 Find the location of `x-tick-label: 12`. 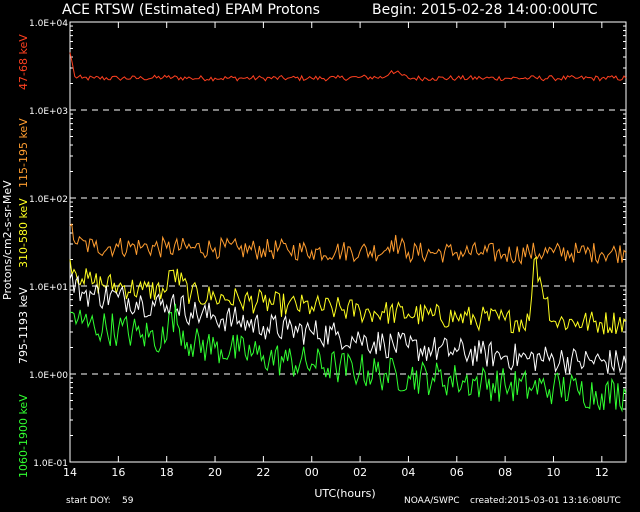

x-tick-label: 12 is located at coordinates (602, 472).